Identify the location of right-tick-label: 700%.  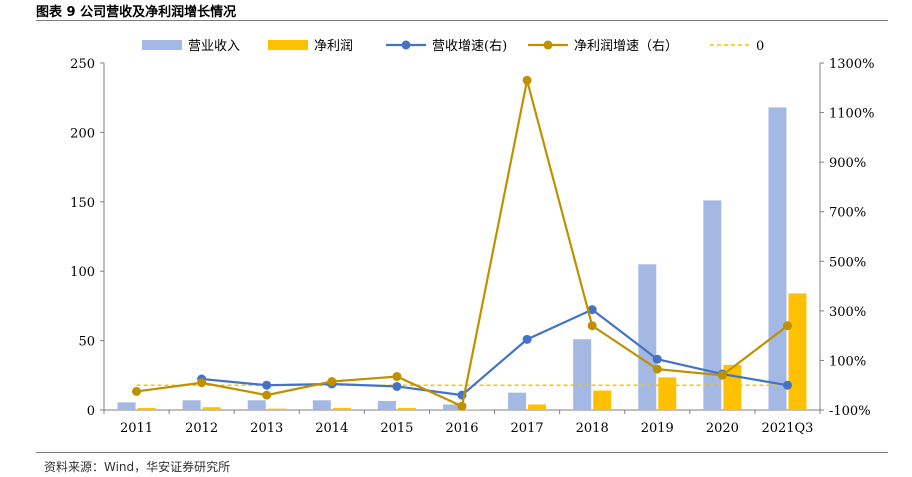
(847, 213).